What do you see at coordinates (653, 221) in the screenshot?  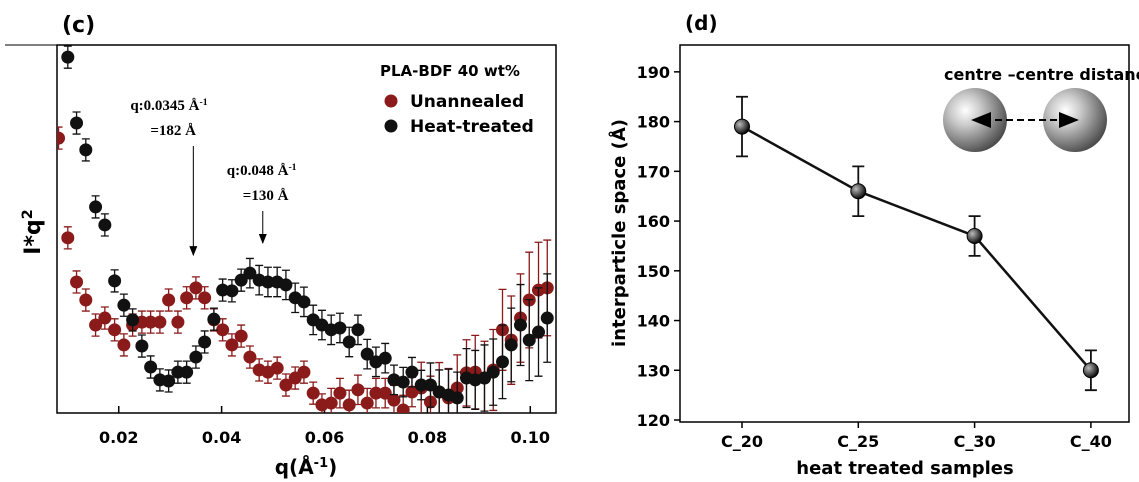 I see `y-tick-label: 160` at bounding box center [653, 221].